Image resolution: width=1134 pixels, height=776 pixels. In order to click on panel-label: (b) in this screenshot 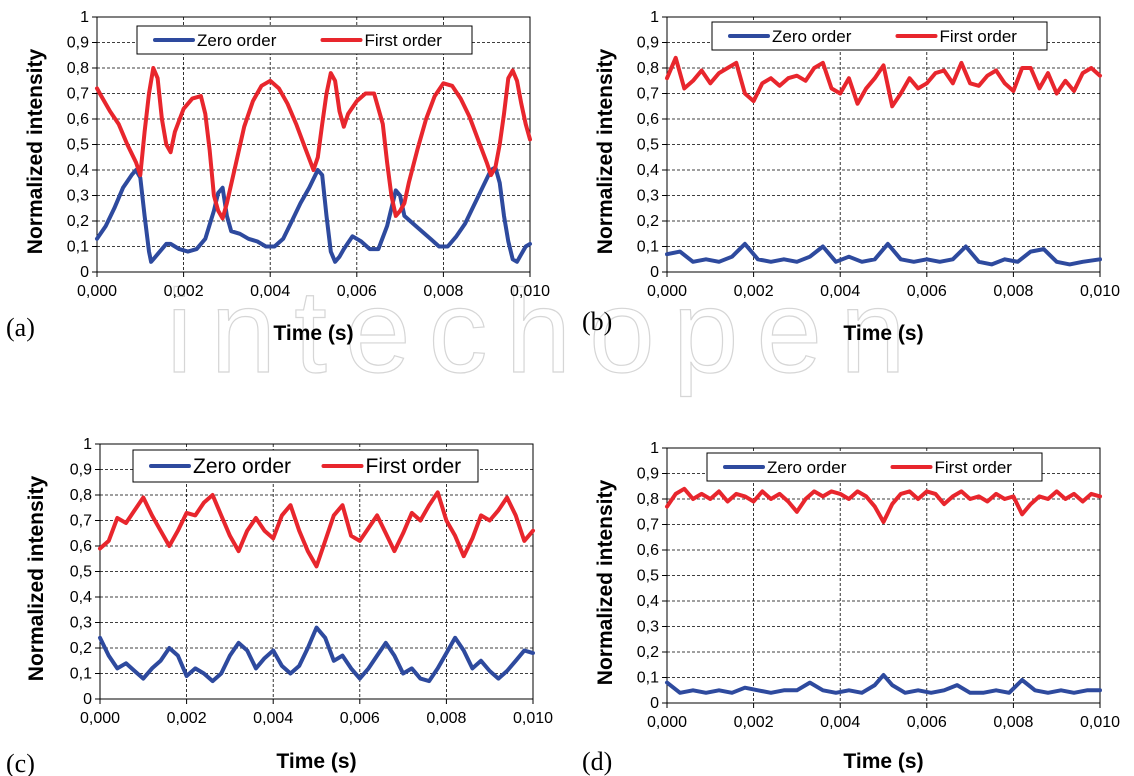, I will do `click(597, 321)`.